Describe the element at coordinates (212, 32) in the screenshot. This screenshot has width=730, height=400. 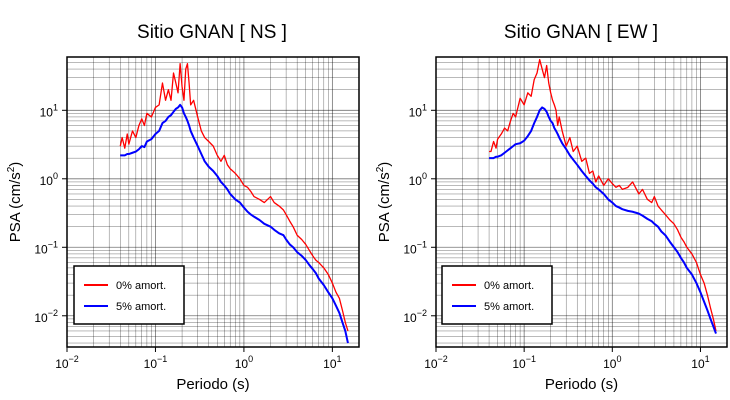
I see `chart-title: Sitio GNAN [ NS ]` at that location.